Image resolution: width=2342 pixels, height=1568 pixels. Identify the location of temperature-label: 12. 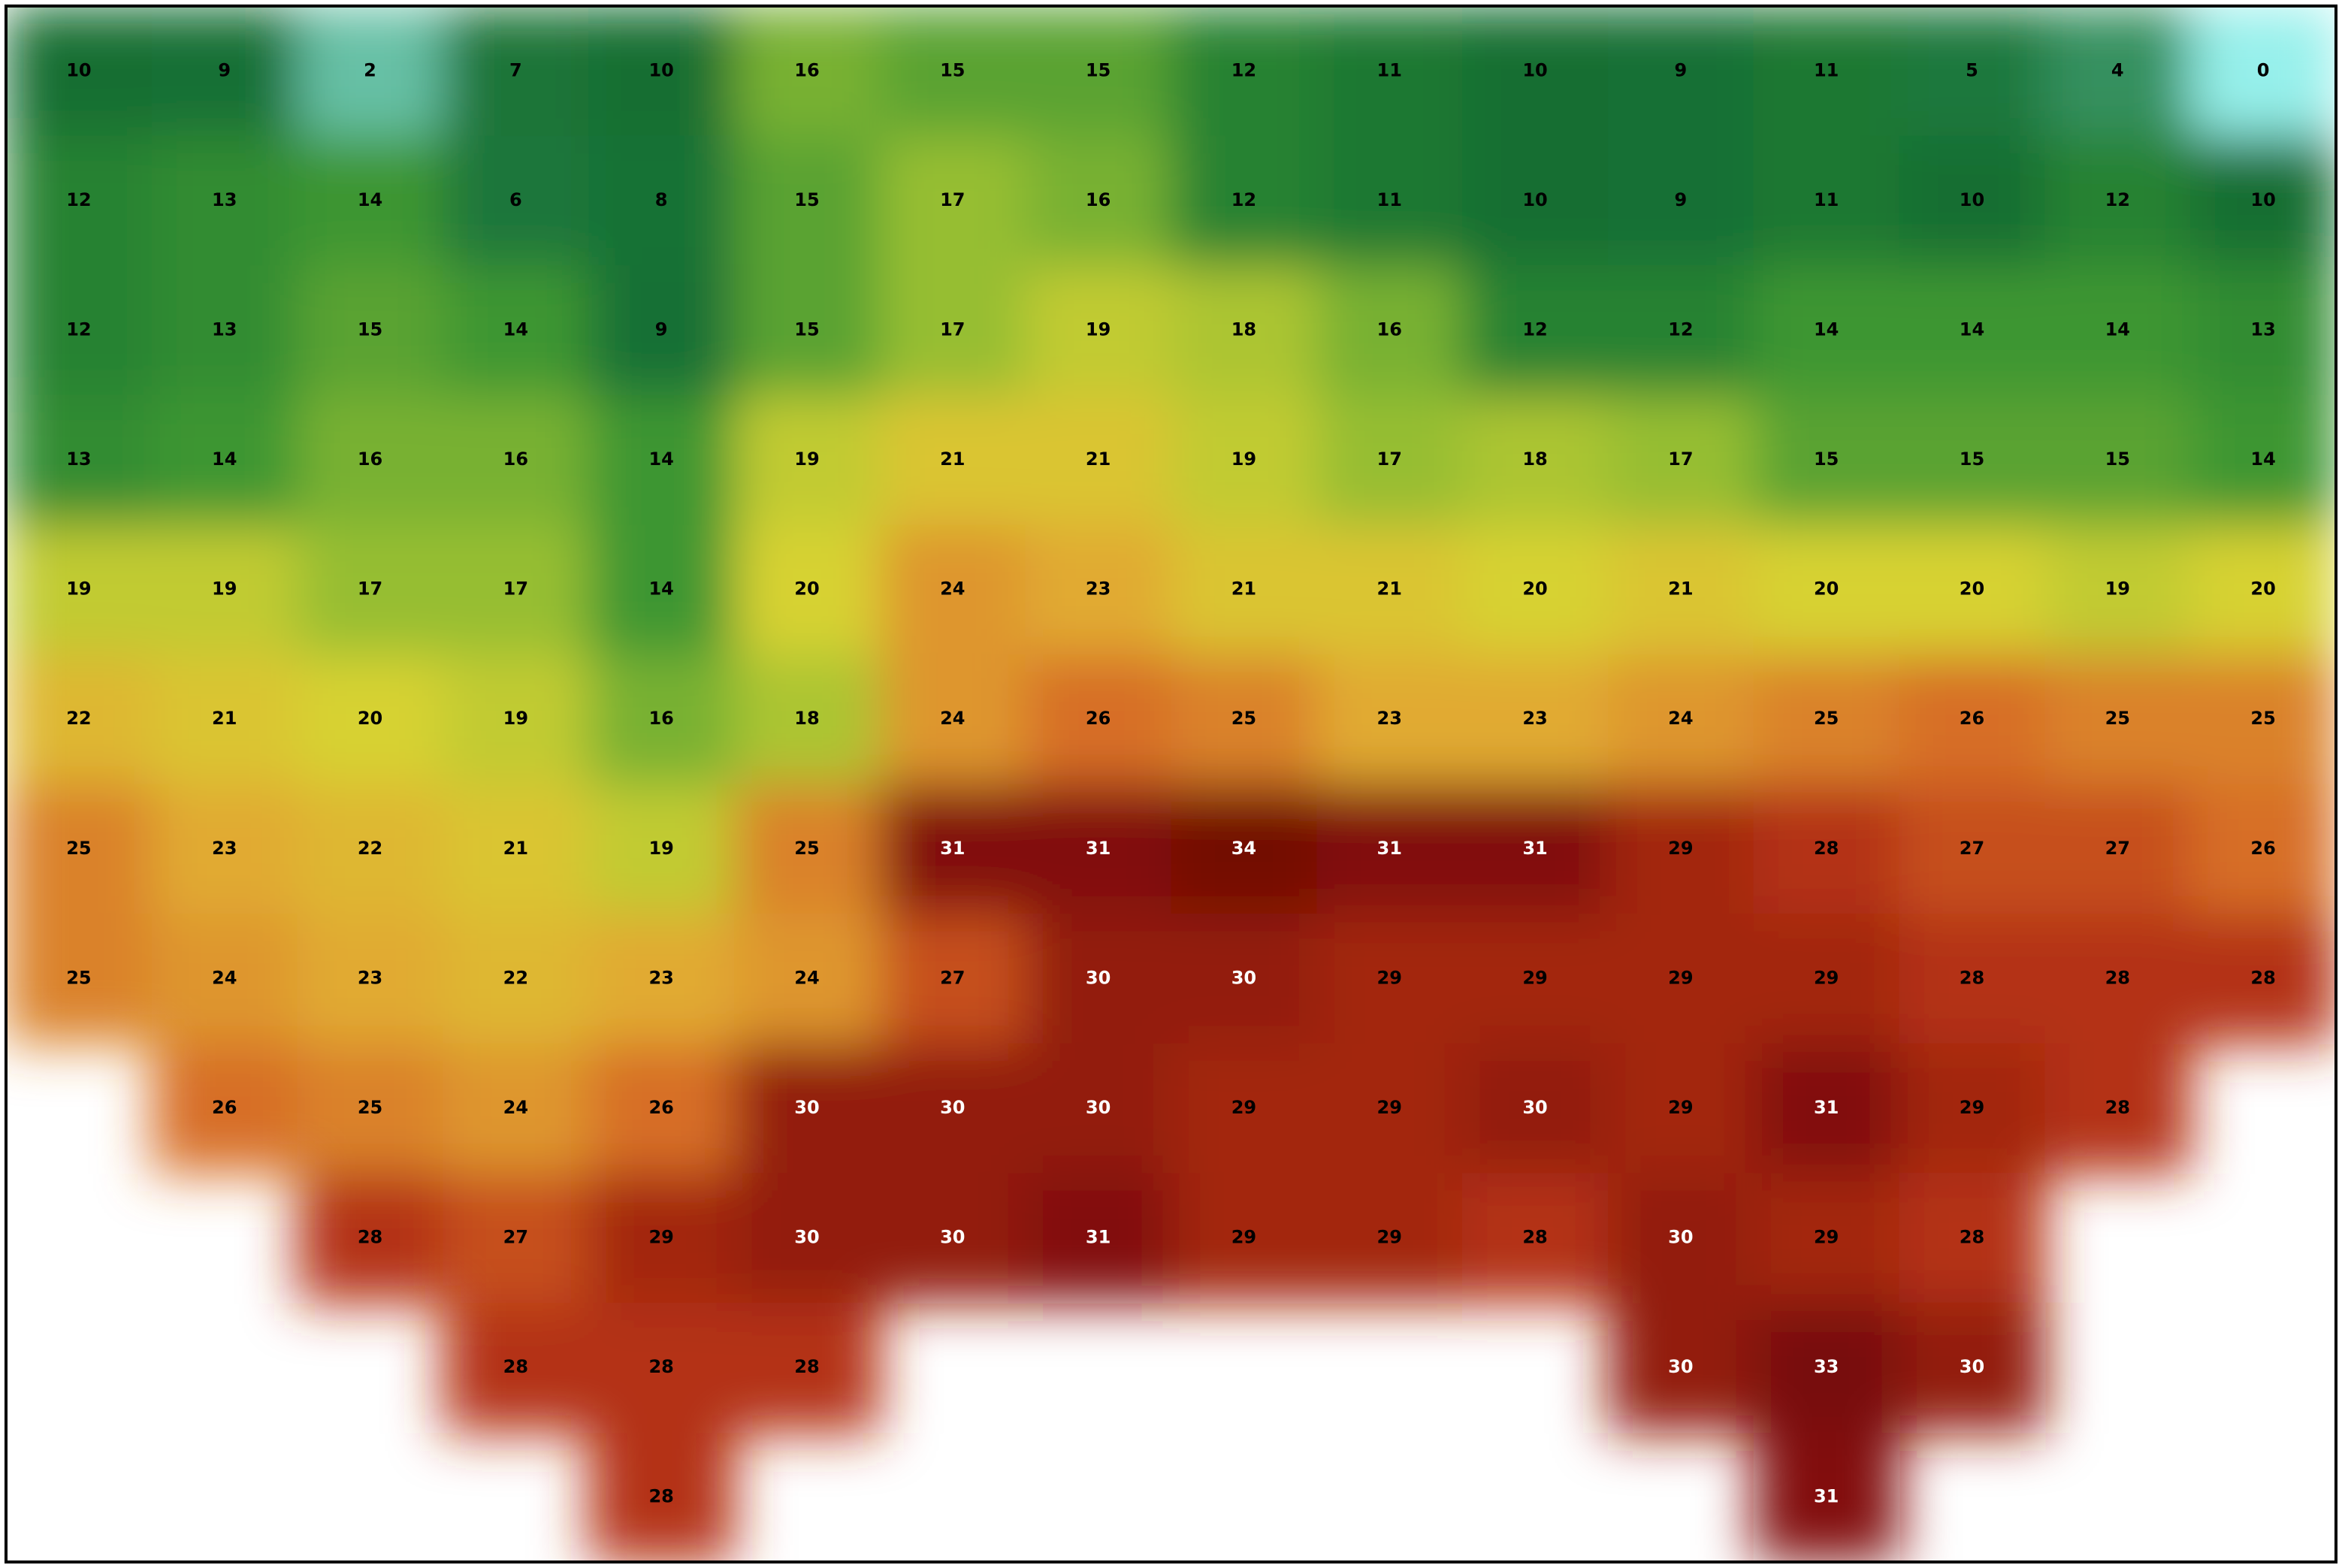
(78, 200).